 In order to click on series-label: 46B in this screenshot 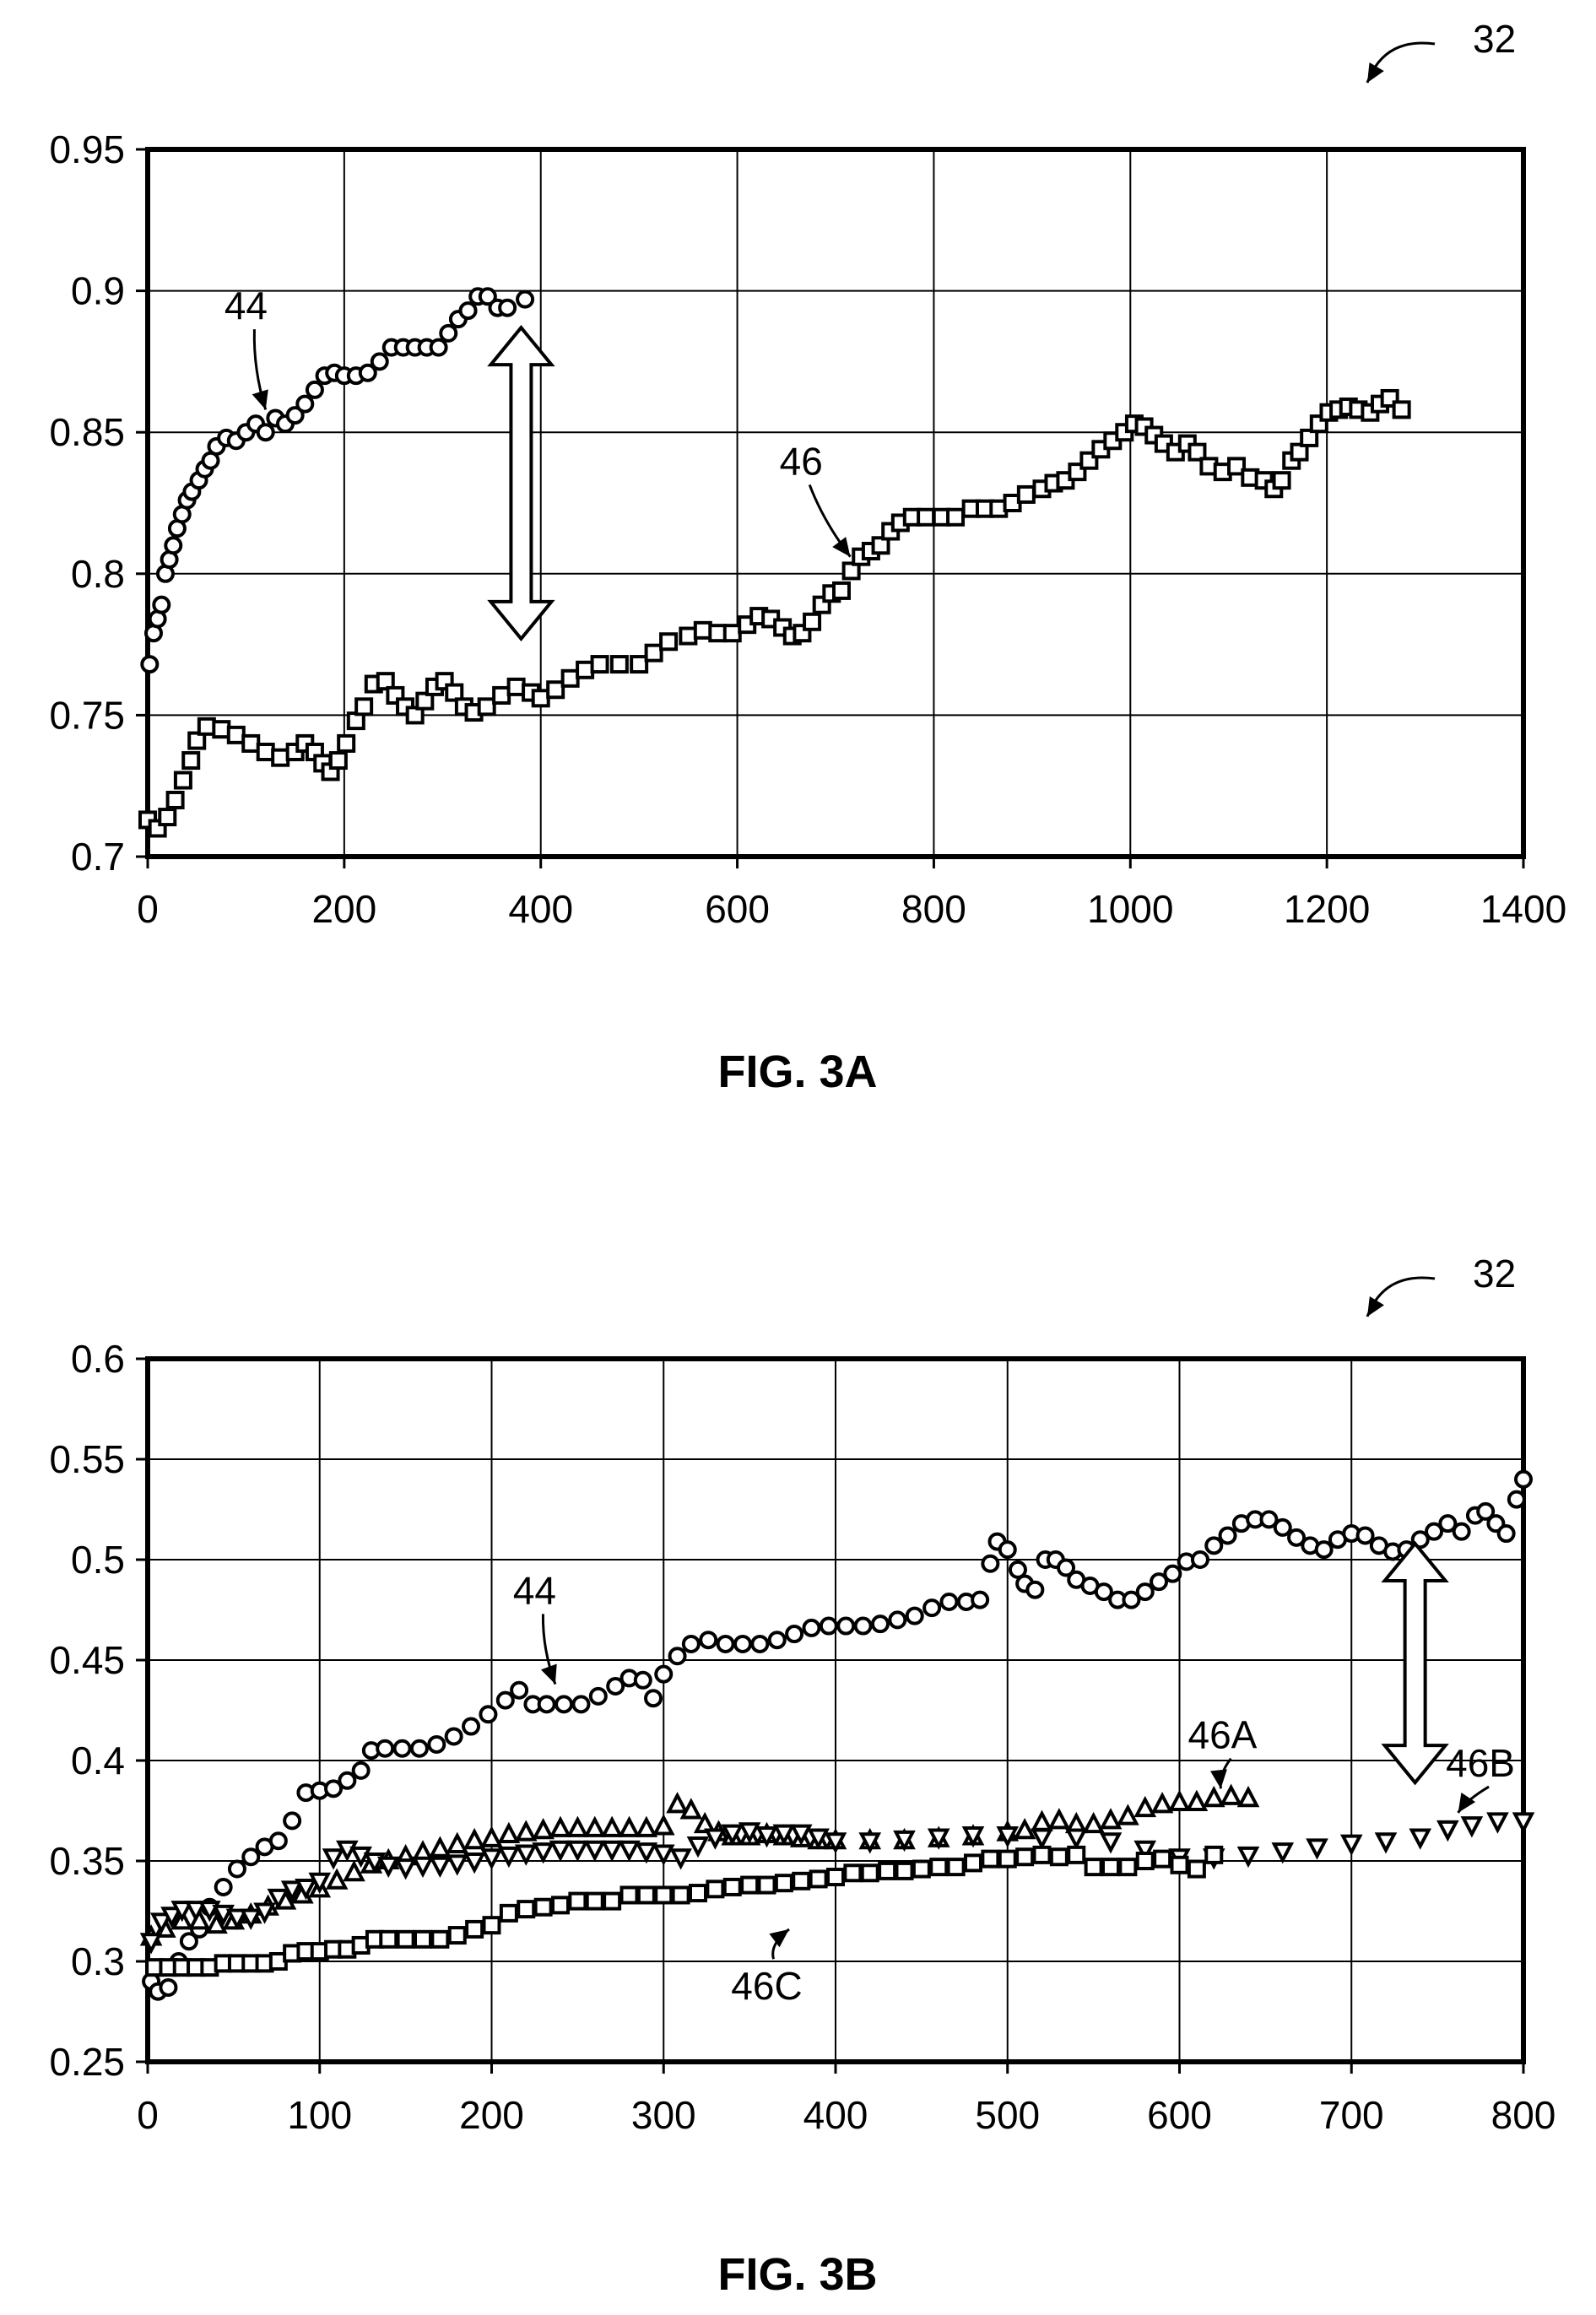, I will do `click(1480, 1763)`.